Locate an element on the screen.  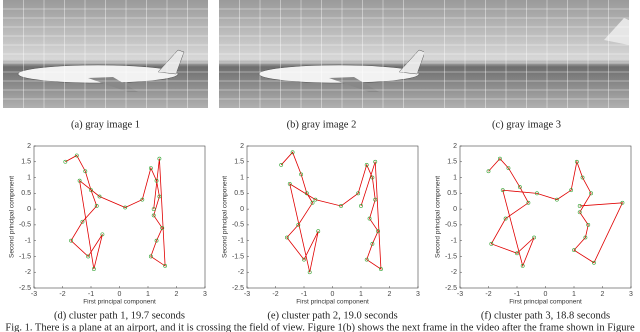
y-tick-label: 2 is located at coordinates (29, 146).